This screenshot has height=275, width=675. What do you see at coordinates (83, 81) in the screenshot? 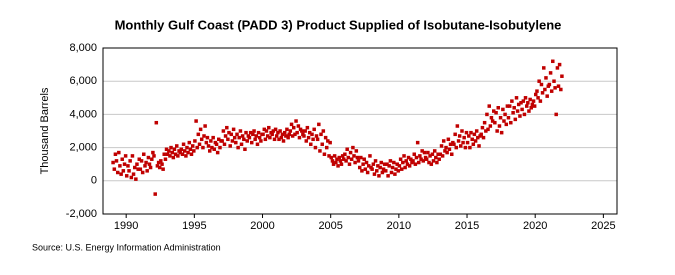
I see `y-tick-label: 6,000` at bounding box center [83, 81].